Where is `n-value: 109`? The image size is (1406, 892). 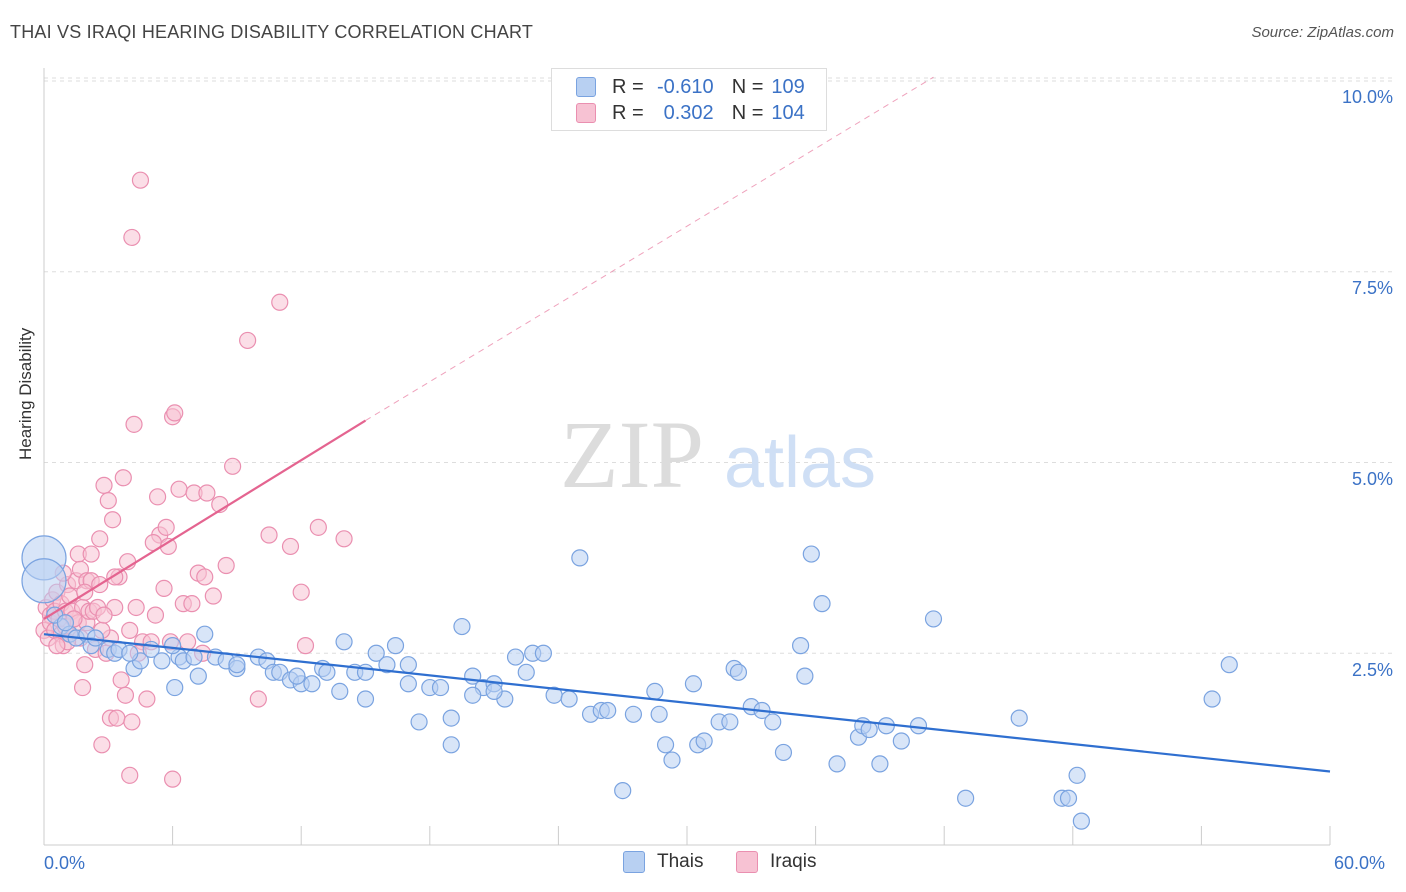
n-value: 109 is located at coordinates (788, 86).